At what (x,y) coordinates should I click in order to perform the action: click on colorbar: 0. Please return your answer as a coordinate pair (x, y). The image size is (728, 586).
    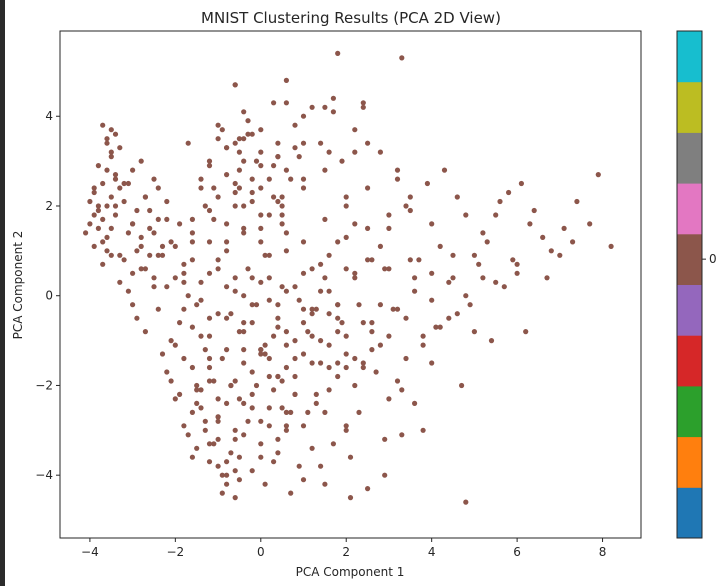
    Looking at the image, I should click on (696, 284).